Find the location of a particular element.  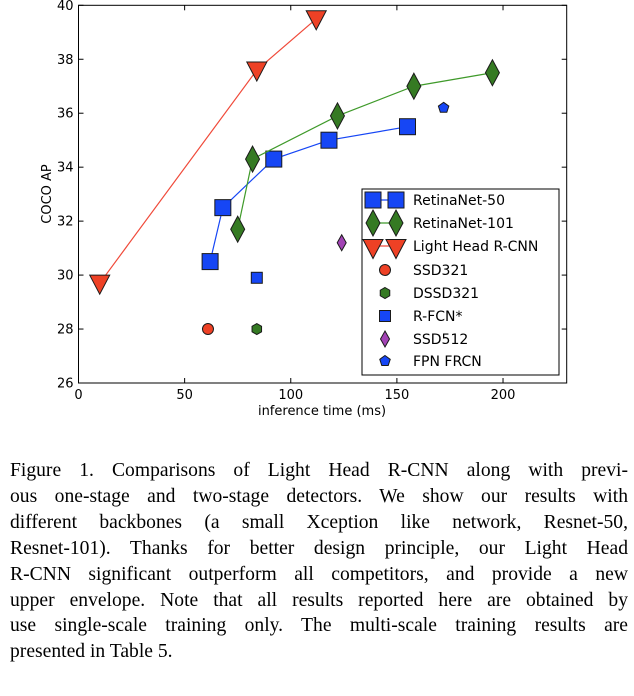

y-axis-label: COCO AP is located at coordinates (47, 194).